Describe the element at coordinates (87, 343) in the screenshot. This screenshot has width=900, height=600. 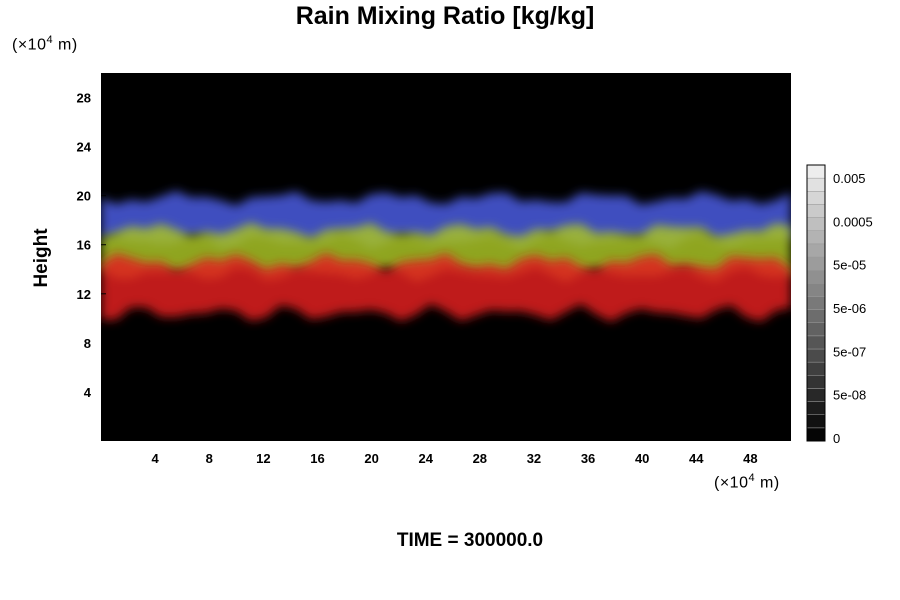
I see `y-tick-label: 8` at that location.